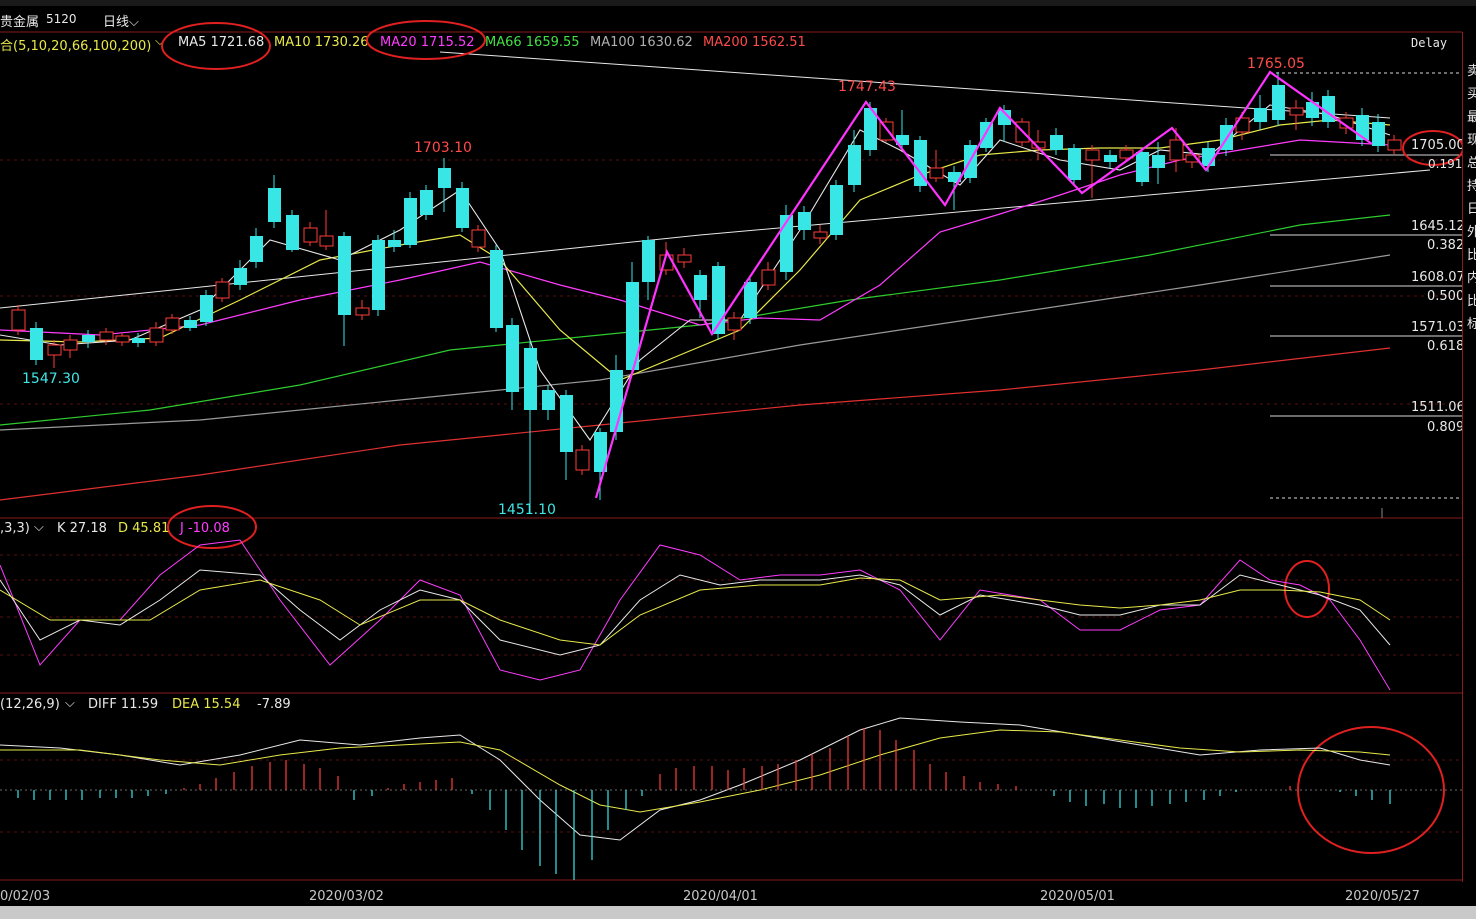  Describe the element at coordinates (346, 896) in the screenshot. I see `date-label: 2020/03/02` at that location.